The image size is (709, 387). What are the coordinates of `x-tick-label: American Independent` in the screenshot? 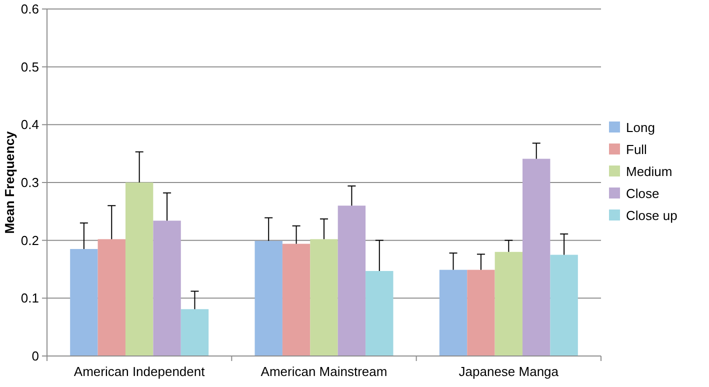 It's located at (140, 371).